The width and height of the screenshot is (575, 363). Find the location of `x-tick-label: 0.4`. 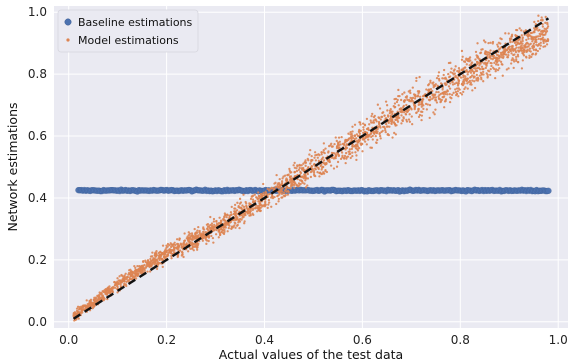

x-tick-label: 0.4 is located at coordinates (264, 340).